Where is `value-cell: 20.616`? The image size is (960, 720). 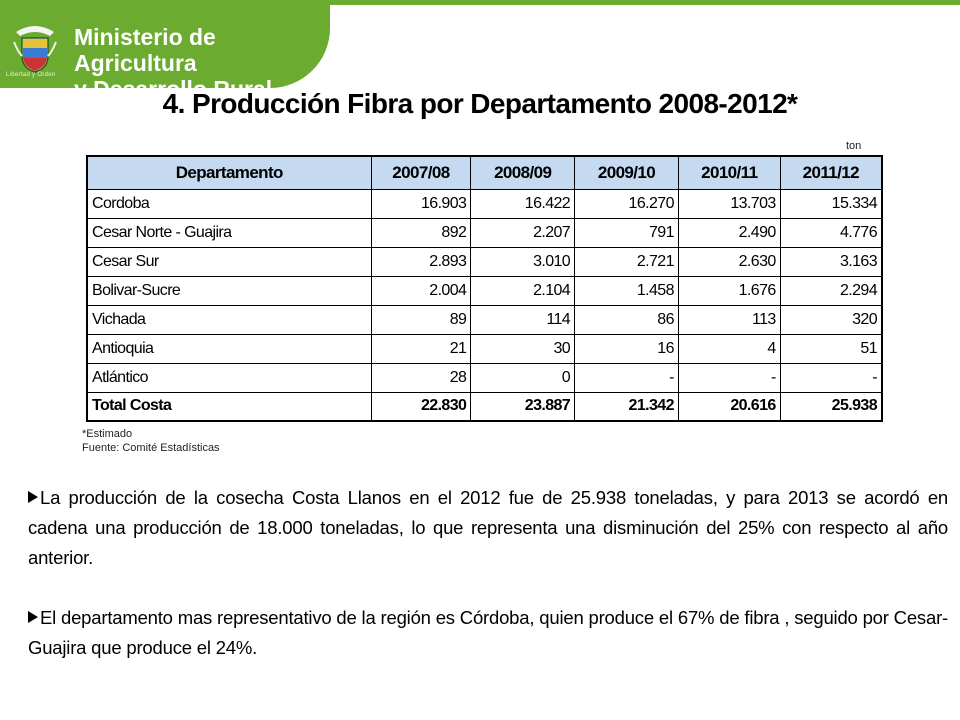
value-cell: 20.616 is located at coordinates (729, 406).